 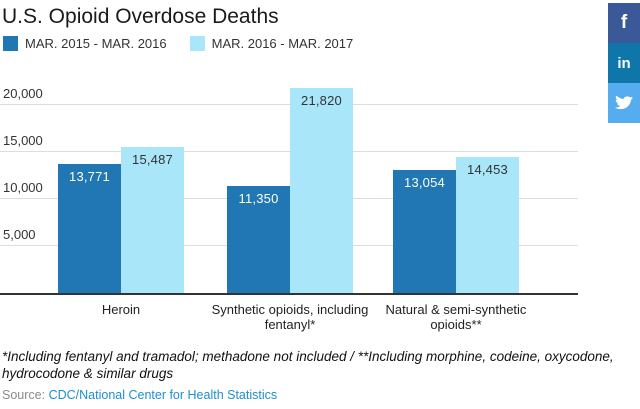 I want to click on twitter-icon, so click(x=624, y=103).